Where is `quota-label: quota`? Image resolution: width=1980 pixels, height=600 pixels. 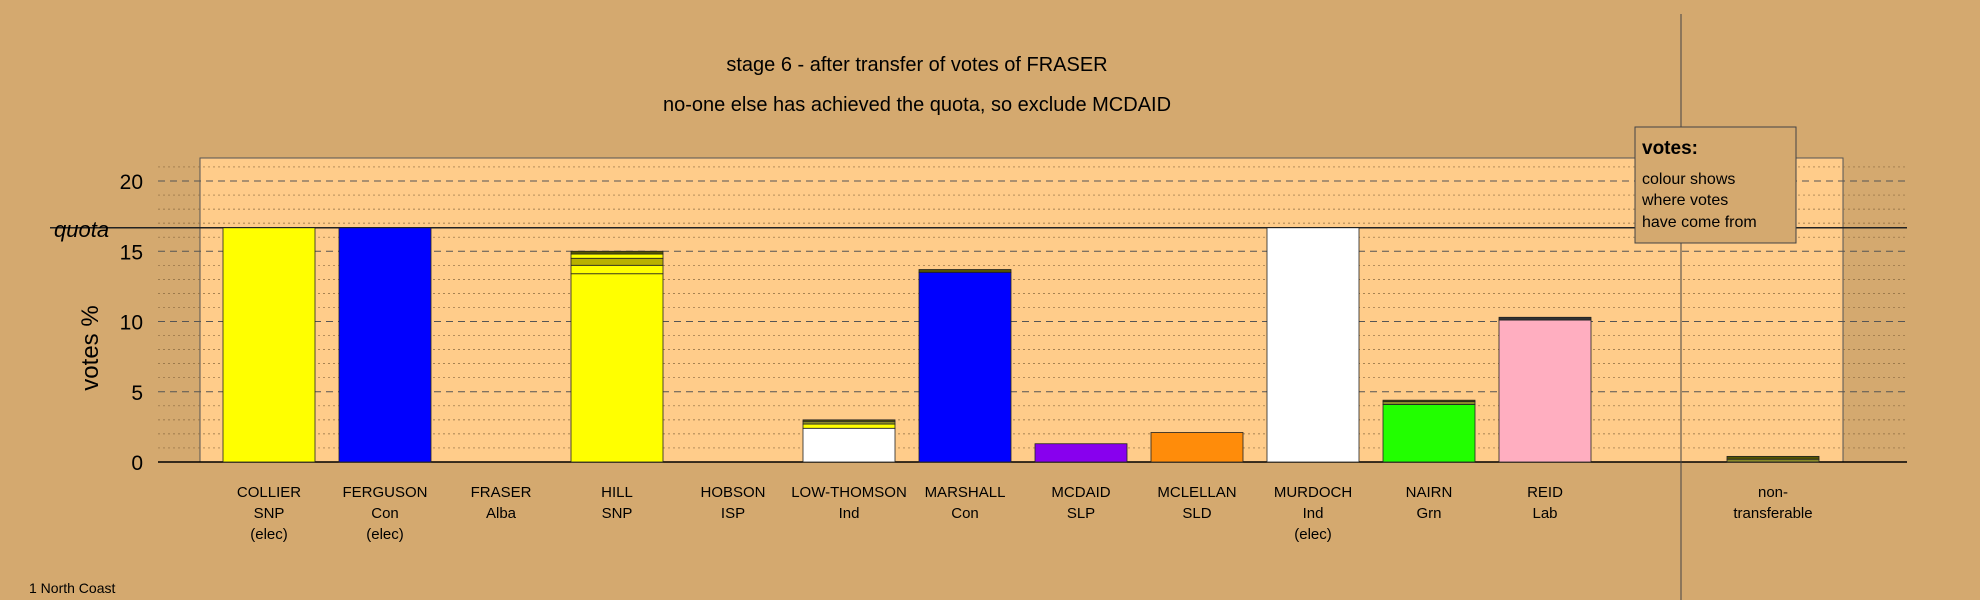
quota-label: quota is located at coordinates (81, 229).